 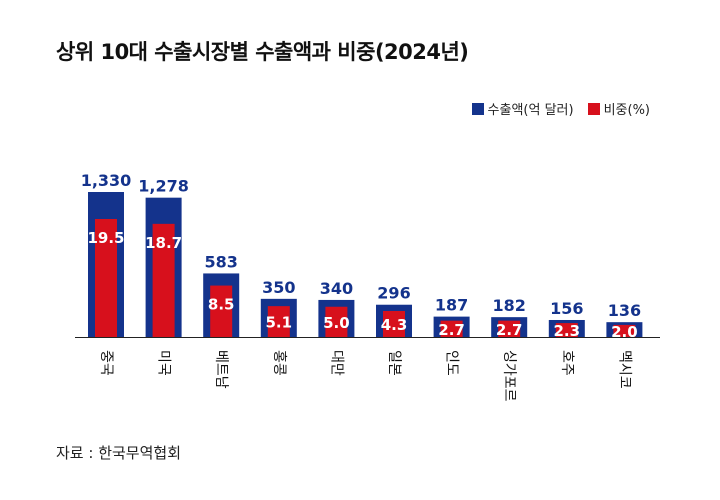 What do you see at coordinates (279, 363) in the screenshot?
I see `category-label-3: 홍콩` at bounding box center [279, 363].